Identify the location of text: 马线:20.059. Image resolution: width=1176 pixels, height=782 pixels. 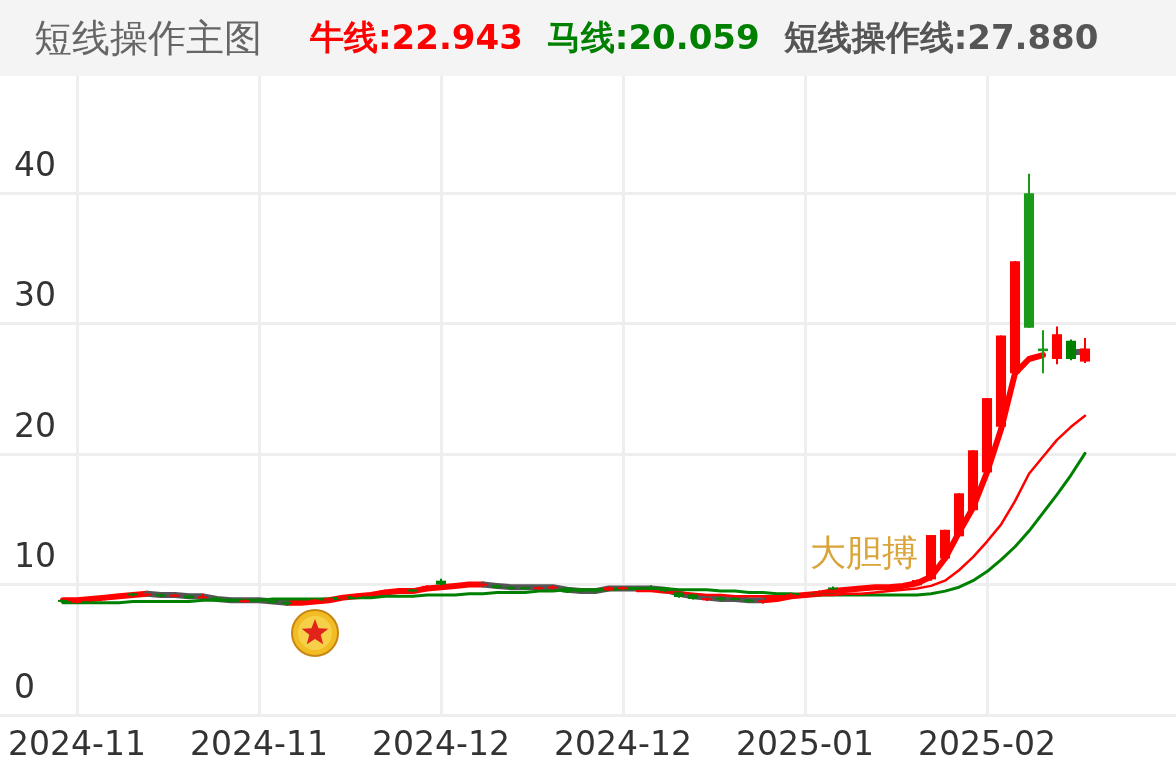
(653, 37).